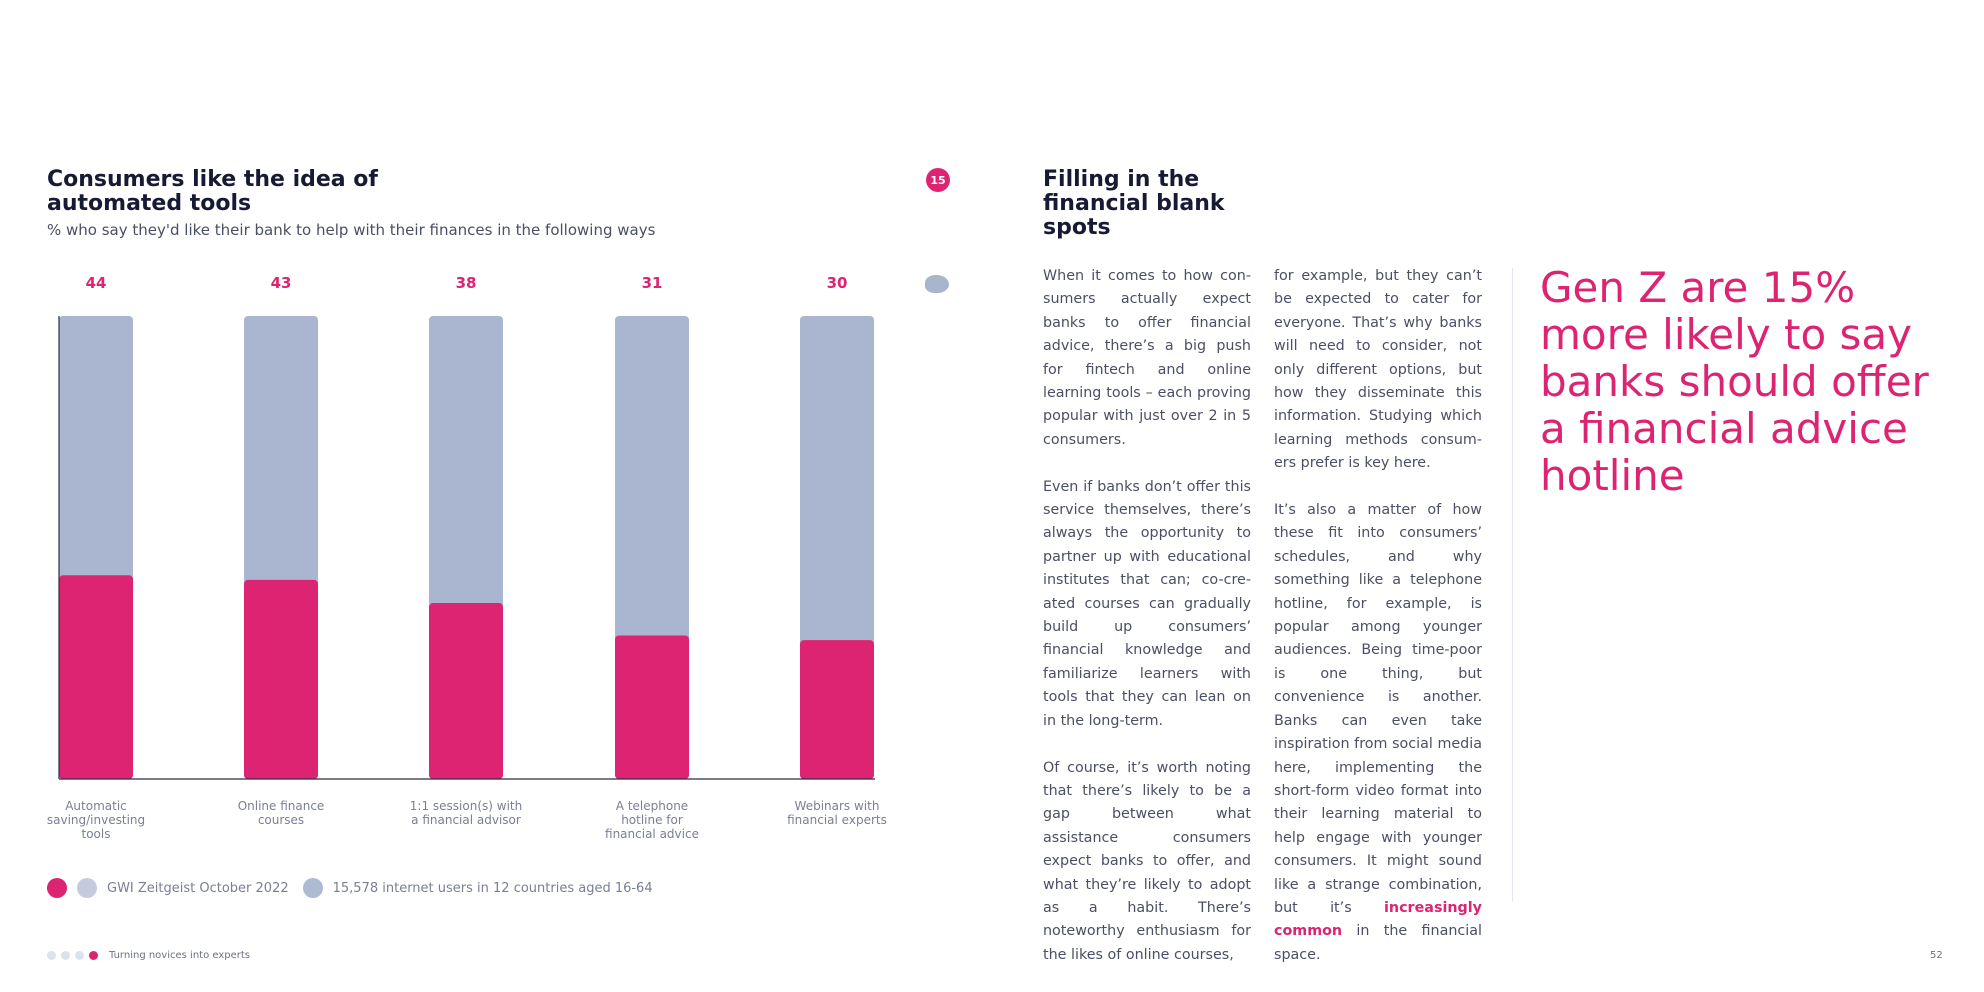 Image resolution: width=1984 pixels, height=992 pixels. What do you see at coordinates (96, 820) in the screenshot?
I see `category-label: Automatic saving/investing tools` at bounding box center [96, 820].